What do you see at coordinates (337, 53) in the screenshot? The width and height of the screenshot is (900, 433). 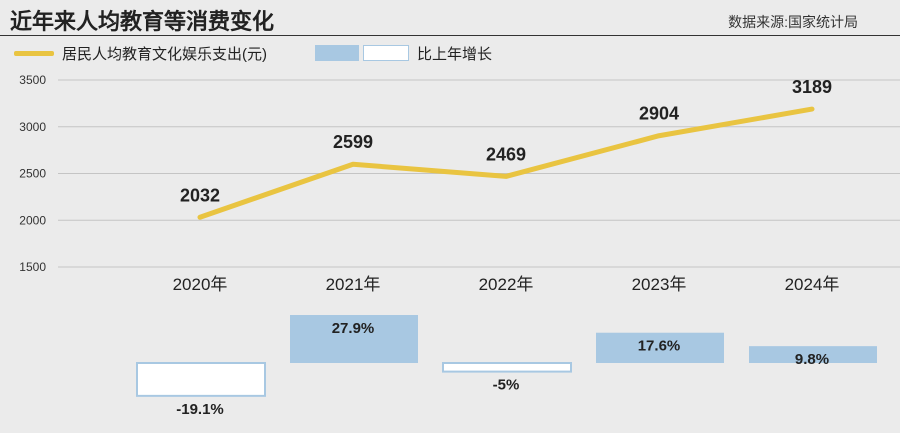 I see `legend-bar-filled-swatch` at bounding box center [337, 53].